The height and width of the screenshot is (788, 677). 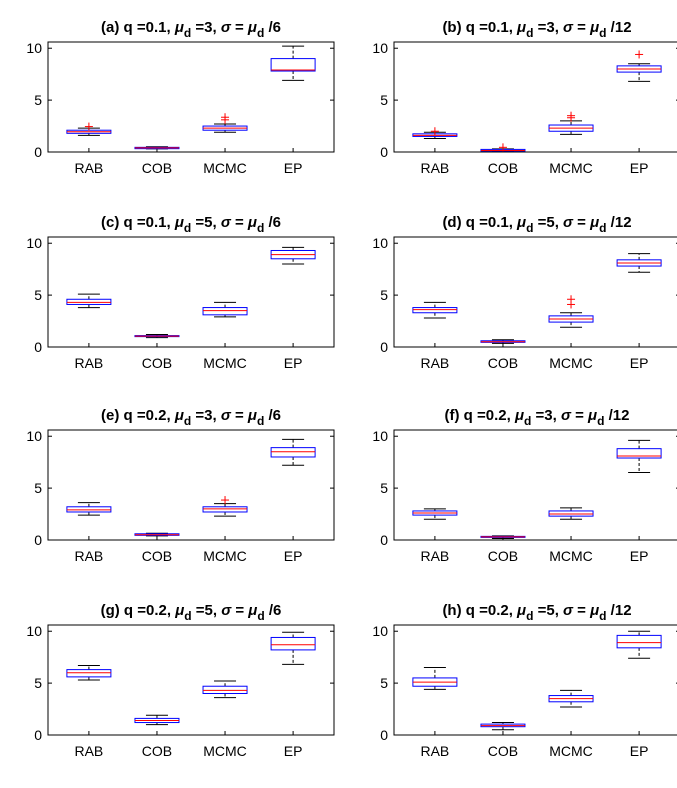 I want to click on panel-title: (a) q =0.1, μd =3, σ = μd /6, so click(x=191, y=29).